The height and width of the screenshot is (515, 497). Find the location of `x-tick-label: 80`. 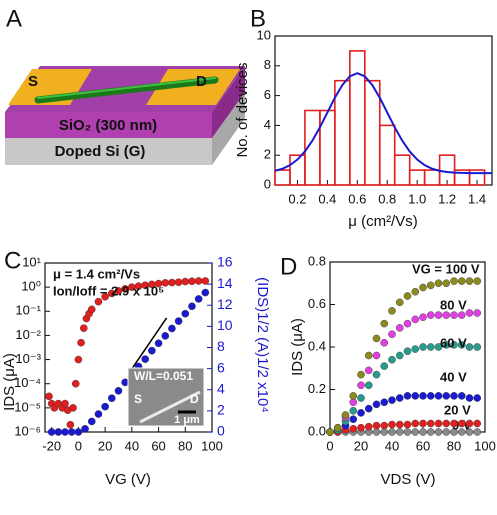

x-tick-label: 80 is located at coordinates (454, 445).